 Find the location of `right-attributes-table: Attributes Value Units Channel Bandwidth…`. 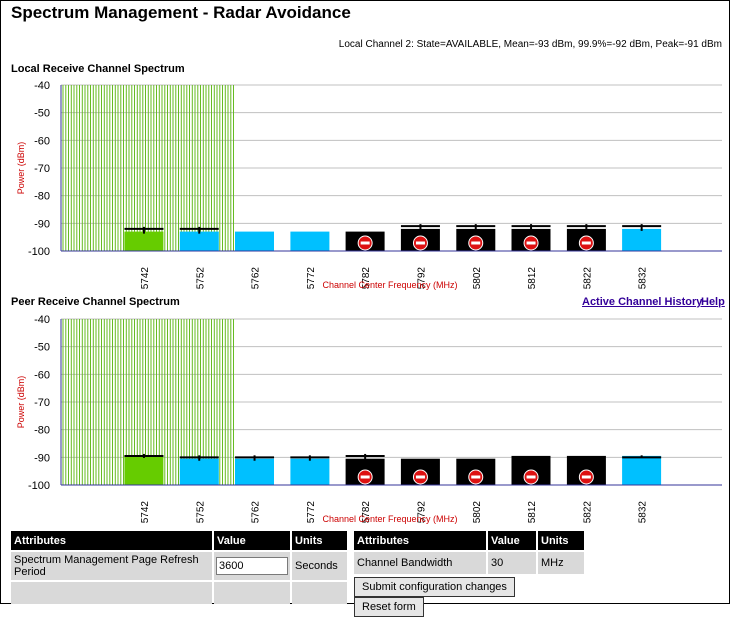

right-attributes-table: Attributes Value Units Channel Bandwidth… is located at coordinates (469, 574).